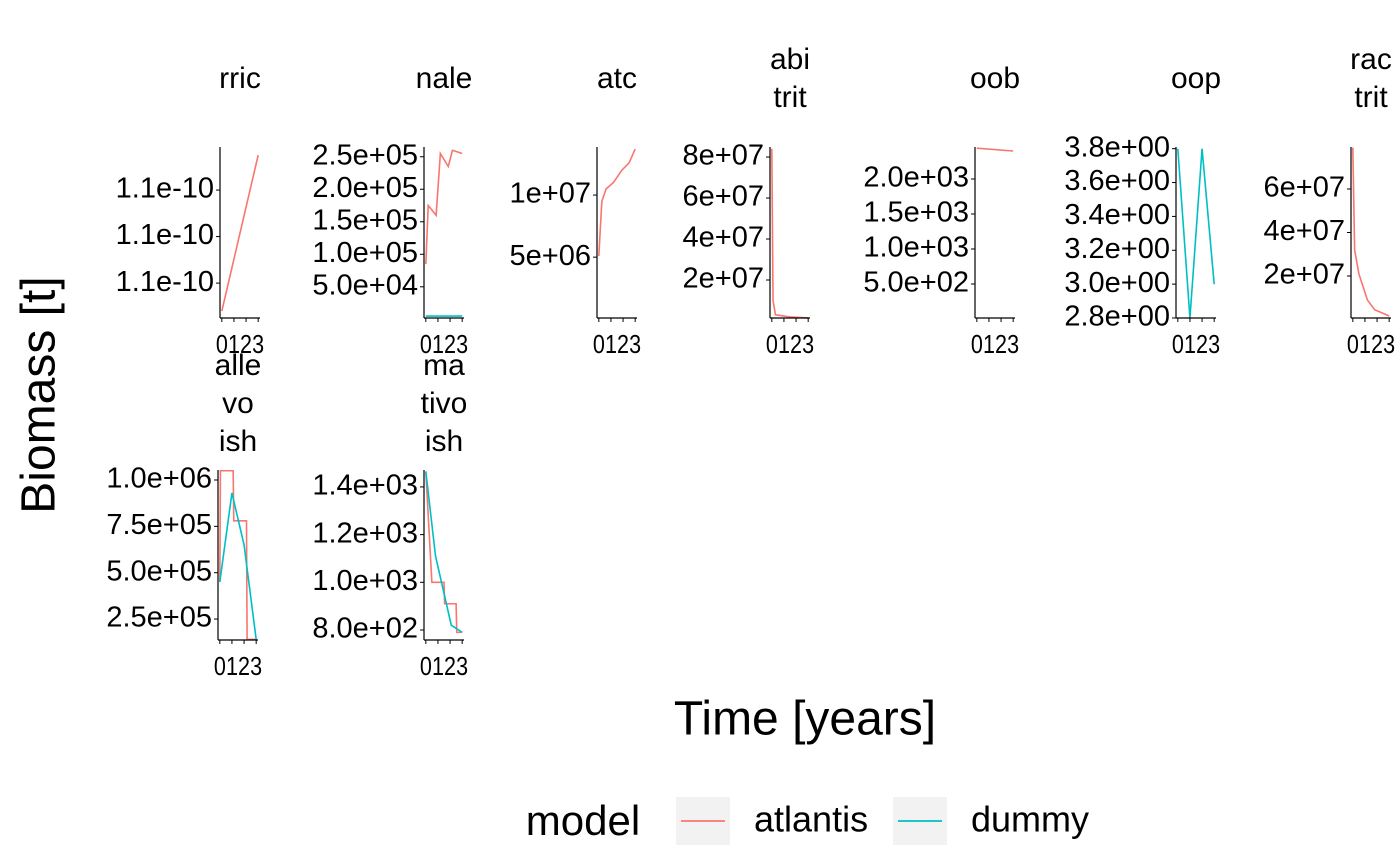  I want to click on y-tick-label: 3.4e+00, so click(1117, 215).